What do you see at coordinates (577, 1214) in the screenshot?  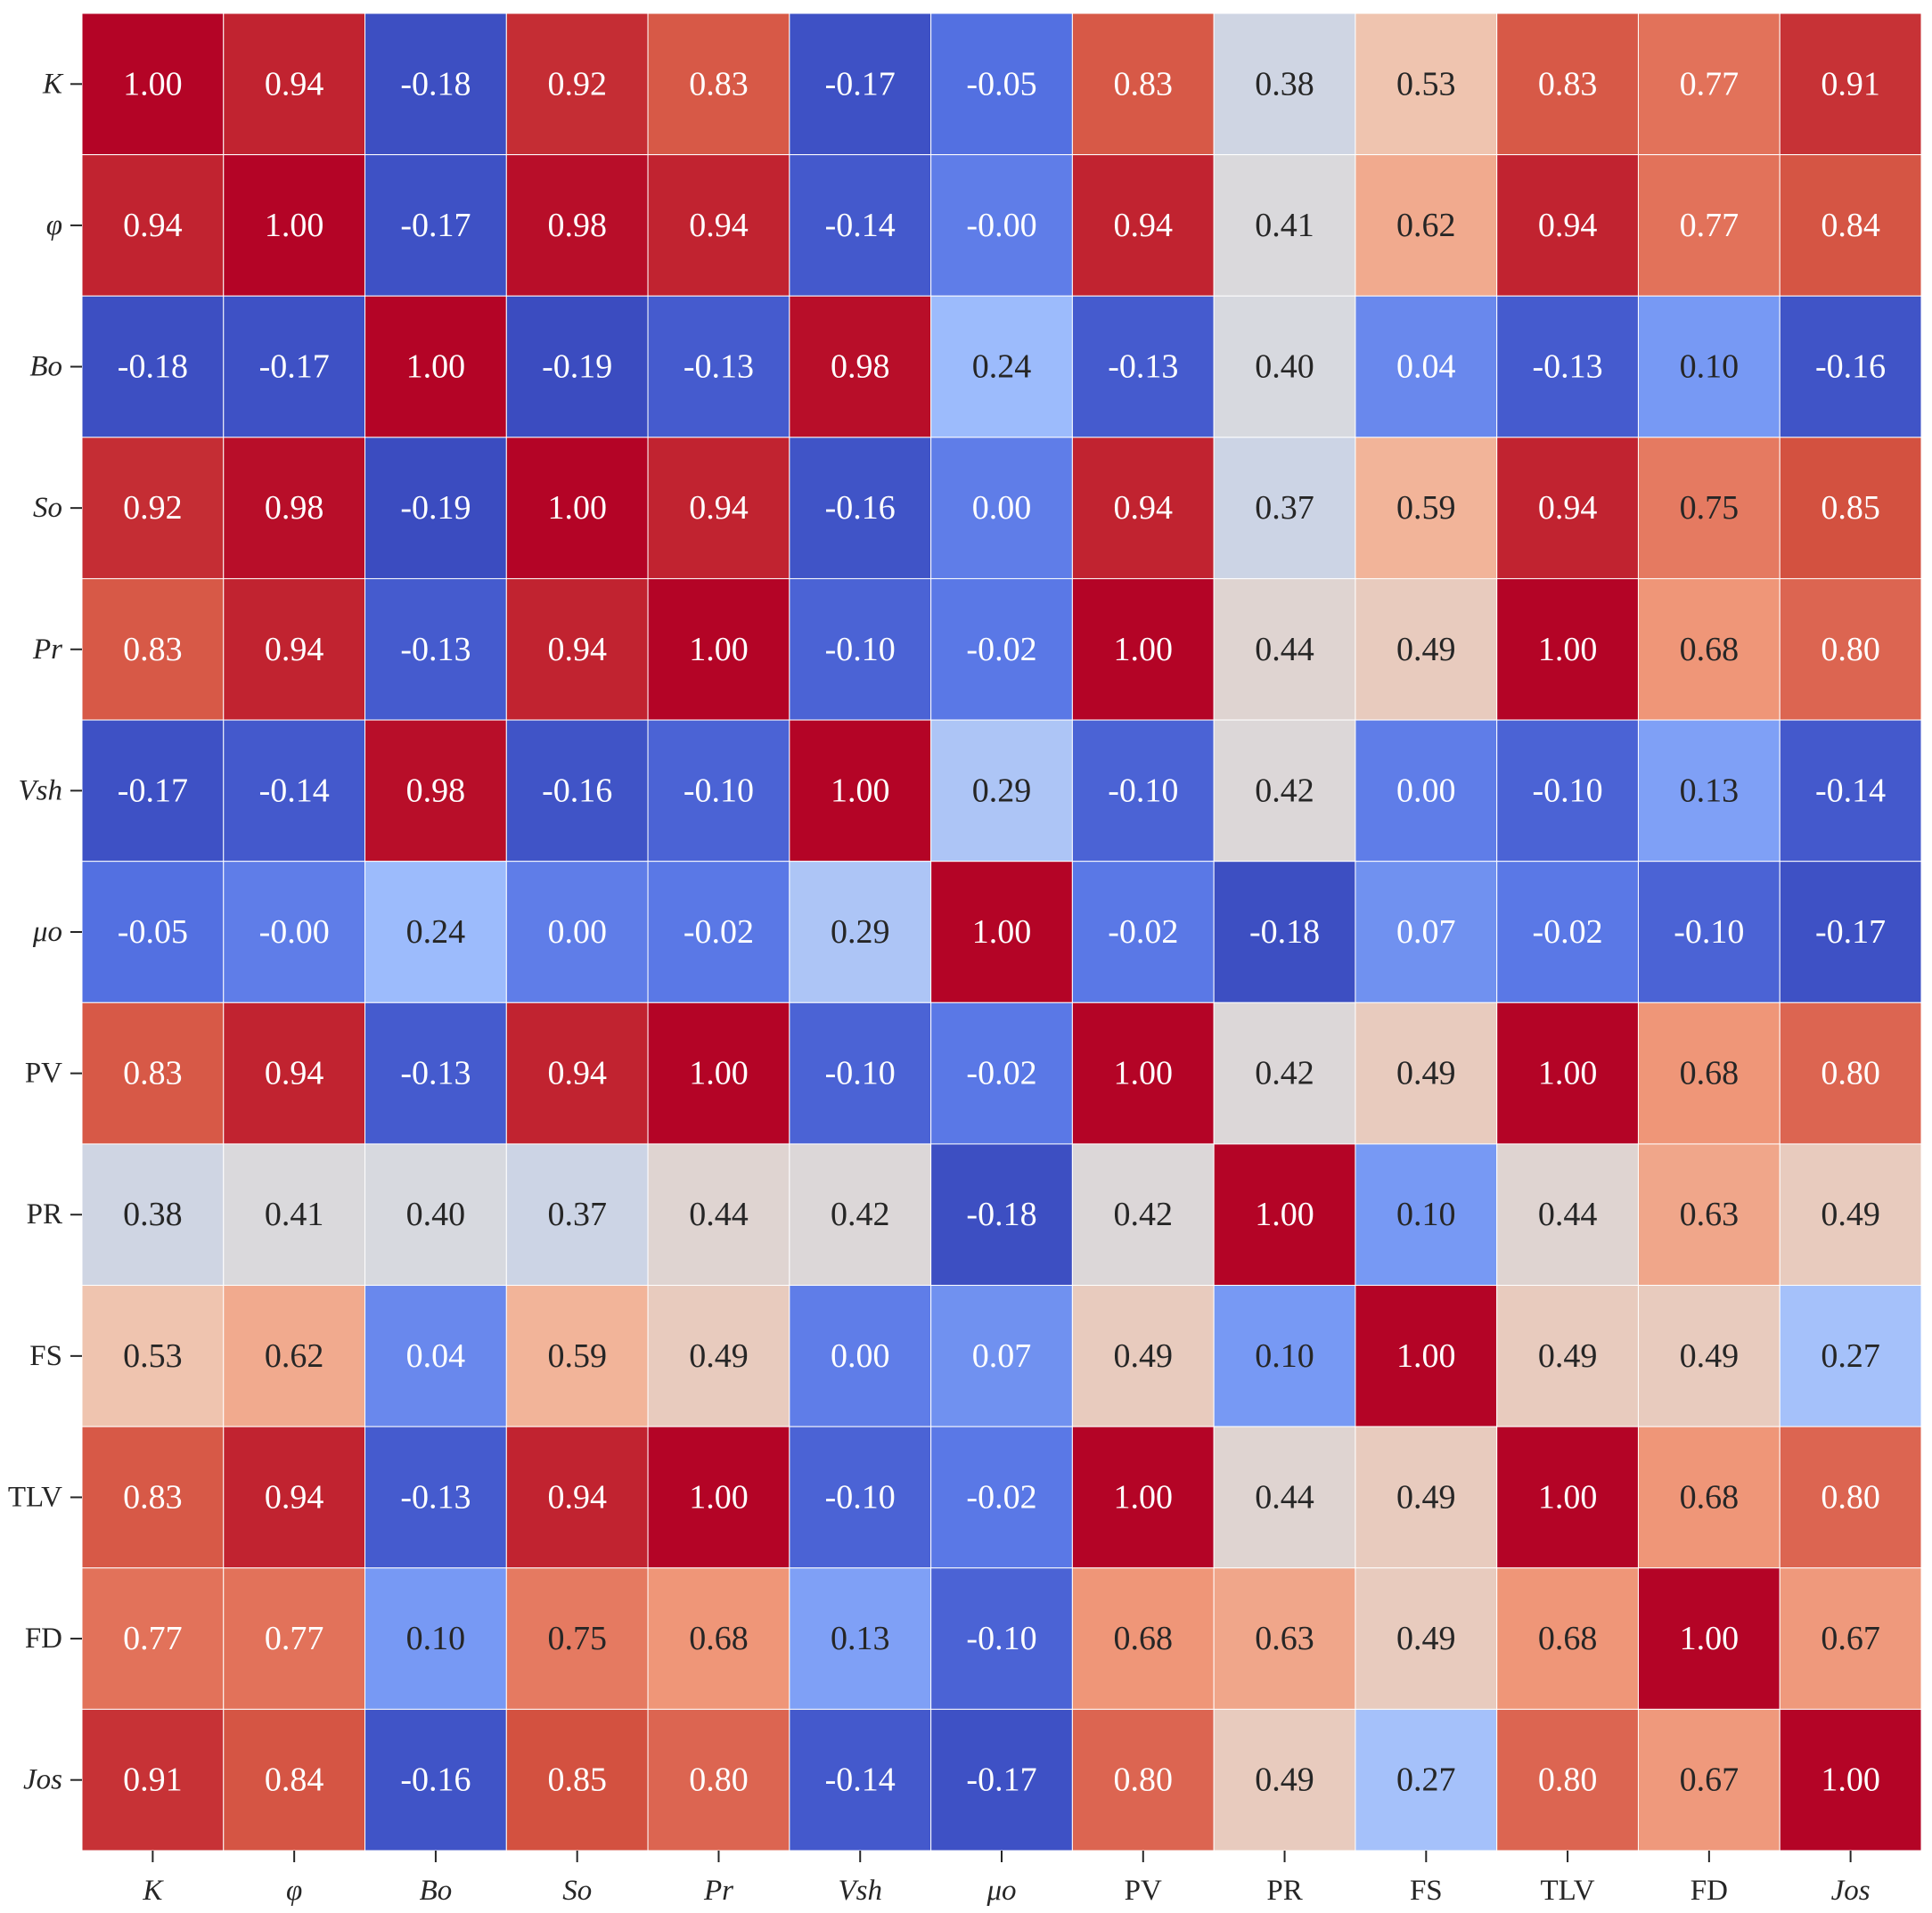 I see `heatmap-cell-value: 0.37` at bounding box center [577, 1214].